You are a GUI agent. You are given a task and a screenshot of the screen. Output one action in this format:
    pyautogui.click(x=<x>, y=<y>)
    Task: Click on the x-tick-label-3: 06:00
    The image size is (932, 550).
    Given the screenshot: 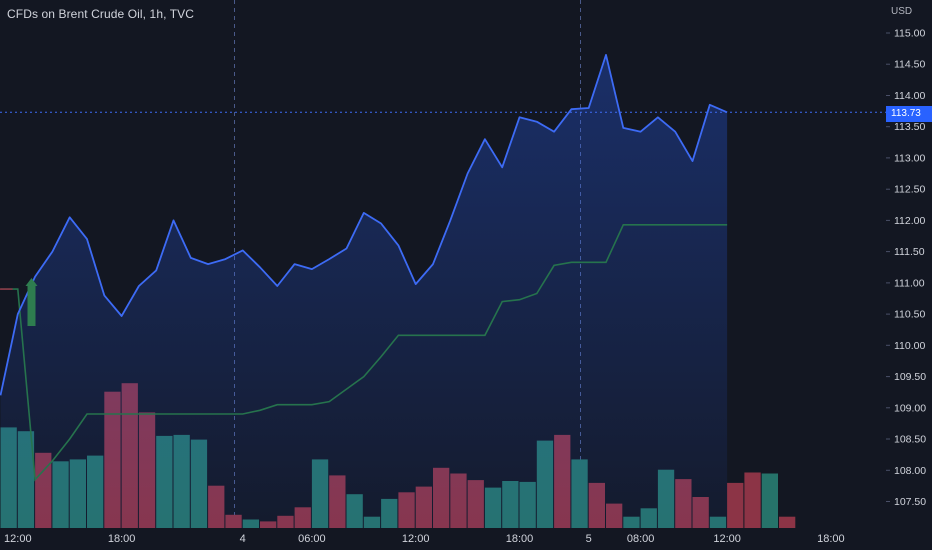 What is the action you would take?
    pyautogui.click(x=312, y=539)
    